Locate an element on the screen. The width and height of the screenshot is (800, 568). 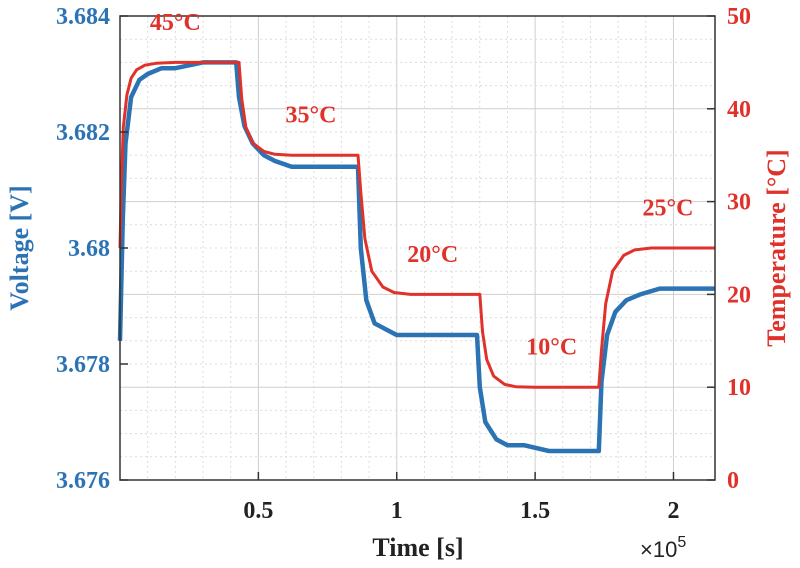
left-tick-label: 3.68 is located at coordinates (89, 249).